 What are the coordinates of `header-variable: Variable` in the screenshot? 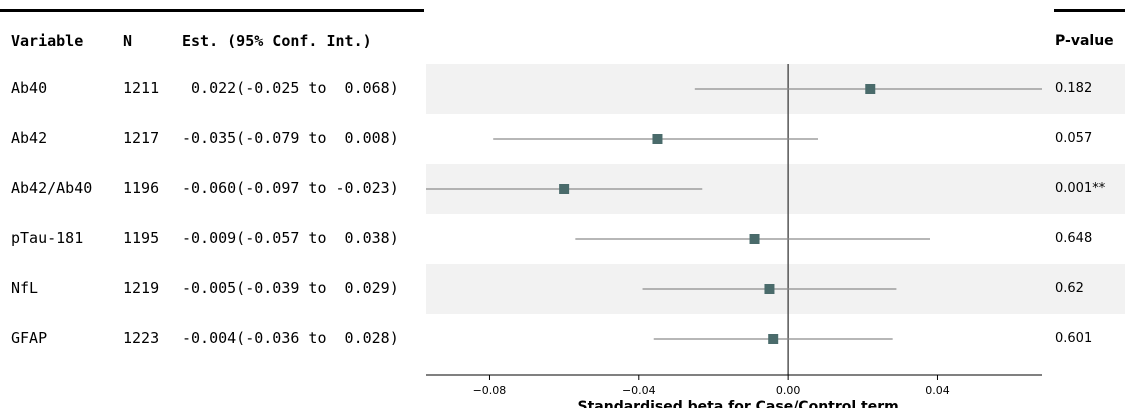 It's located at (47, 41).